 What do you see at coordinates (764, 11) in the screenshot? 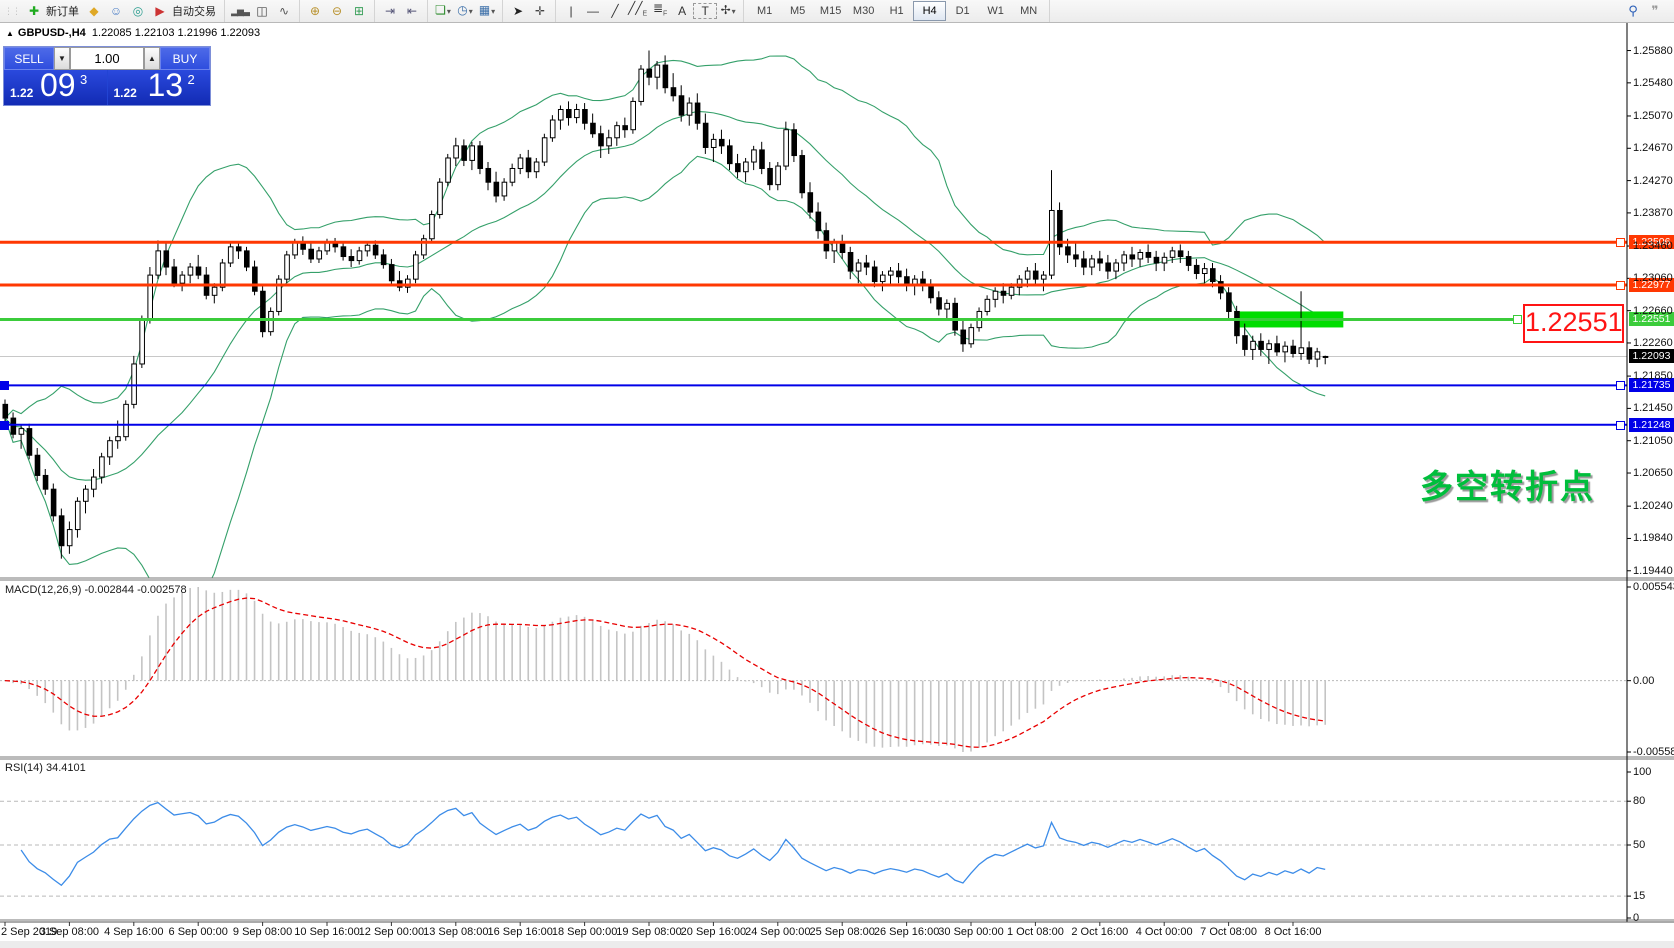
I see `timeframe-button-M1: M1` at bounding box center [764, 11].